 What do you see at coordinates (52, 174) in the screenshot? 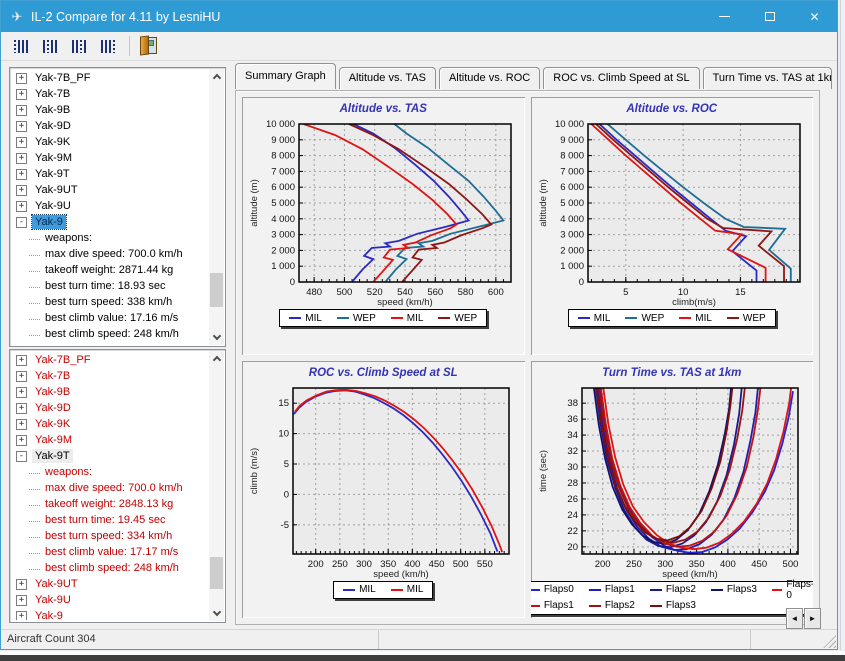
I see `tree-item-label: Yak-9T` at bounding box center [52, 174].